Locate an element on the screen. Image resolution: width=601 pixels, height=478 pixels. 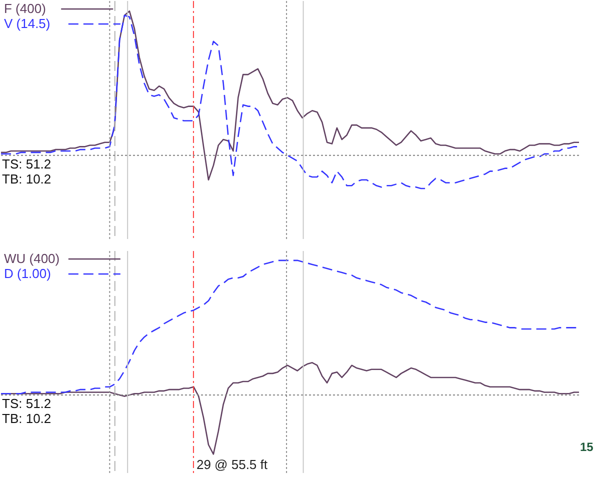
legend-label: WU (400) is located at coordinates (32, 258).